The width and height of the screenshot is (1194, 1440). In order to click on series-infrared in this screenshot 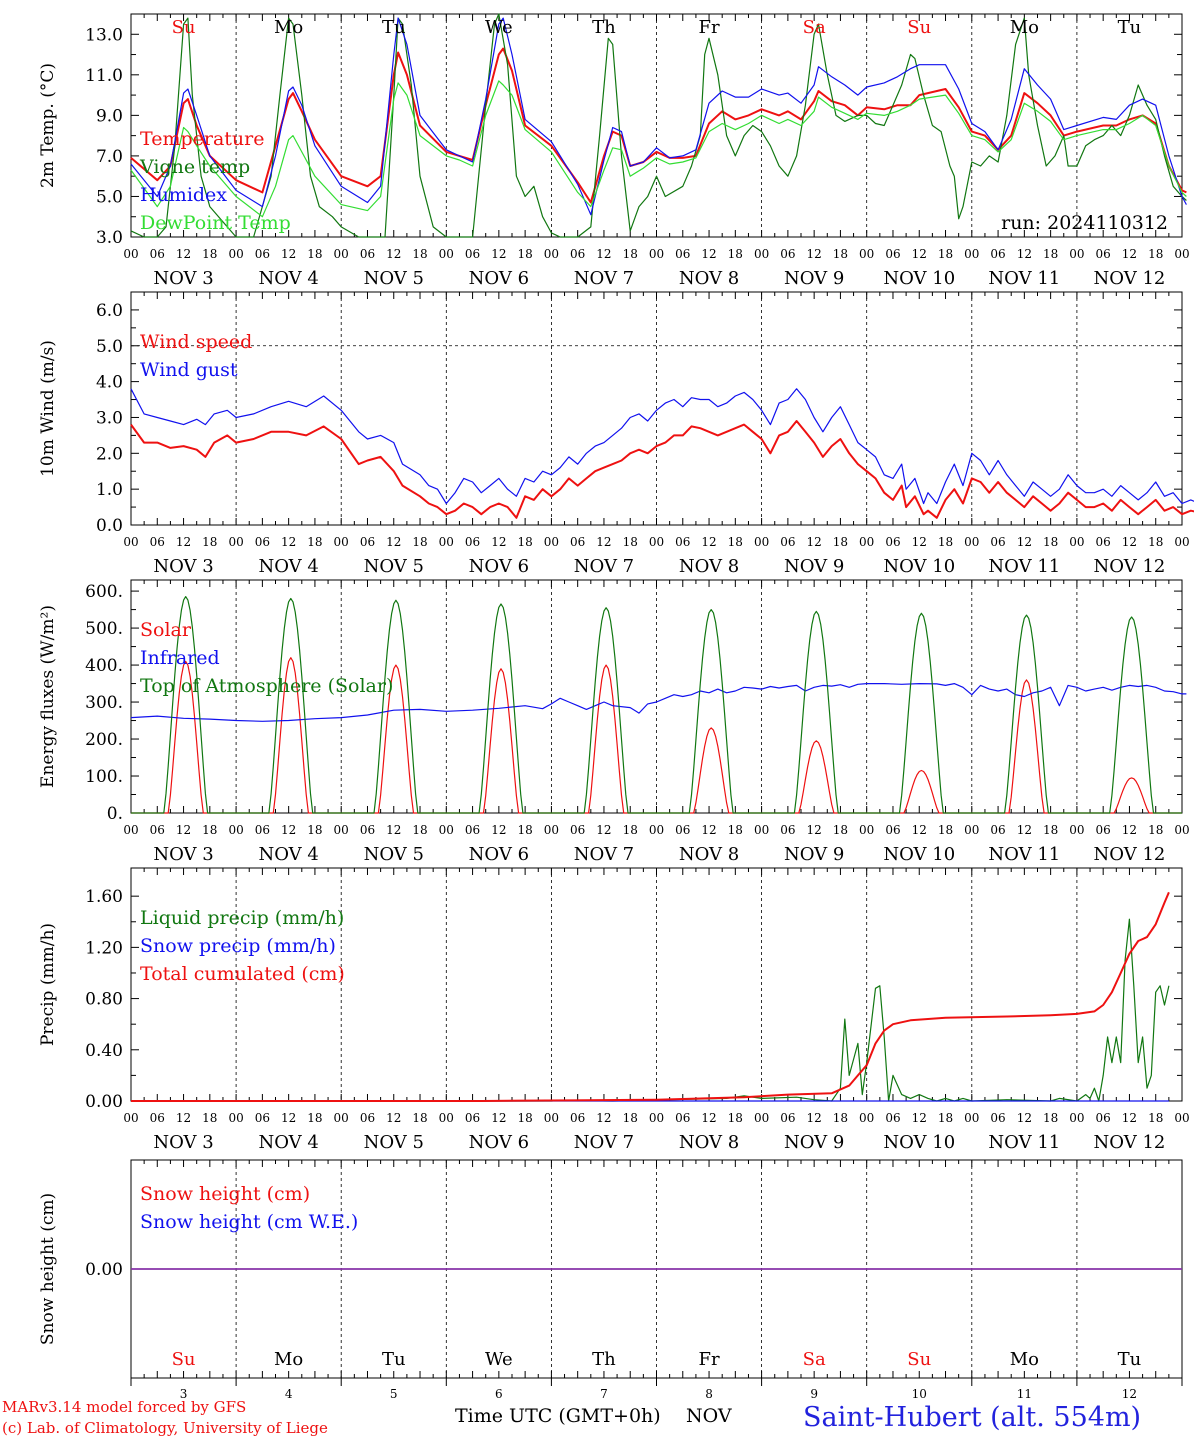, I will do `click(658, 702)`.